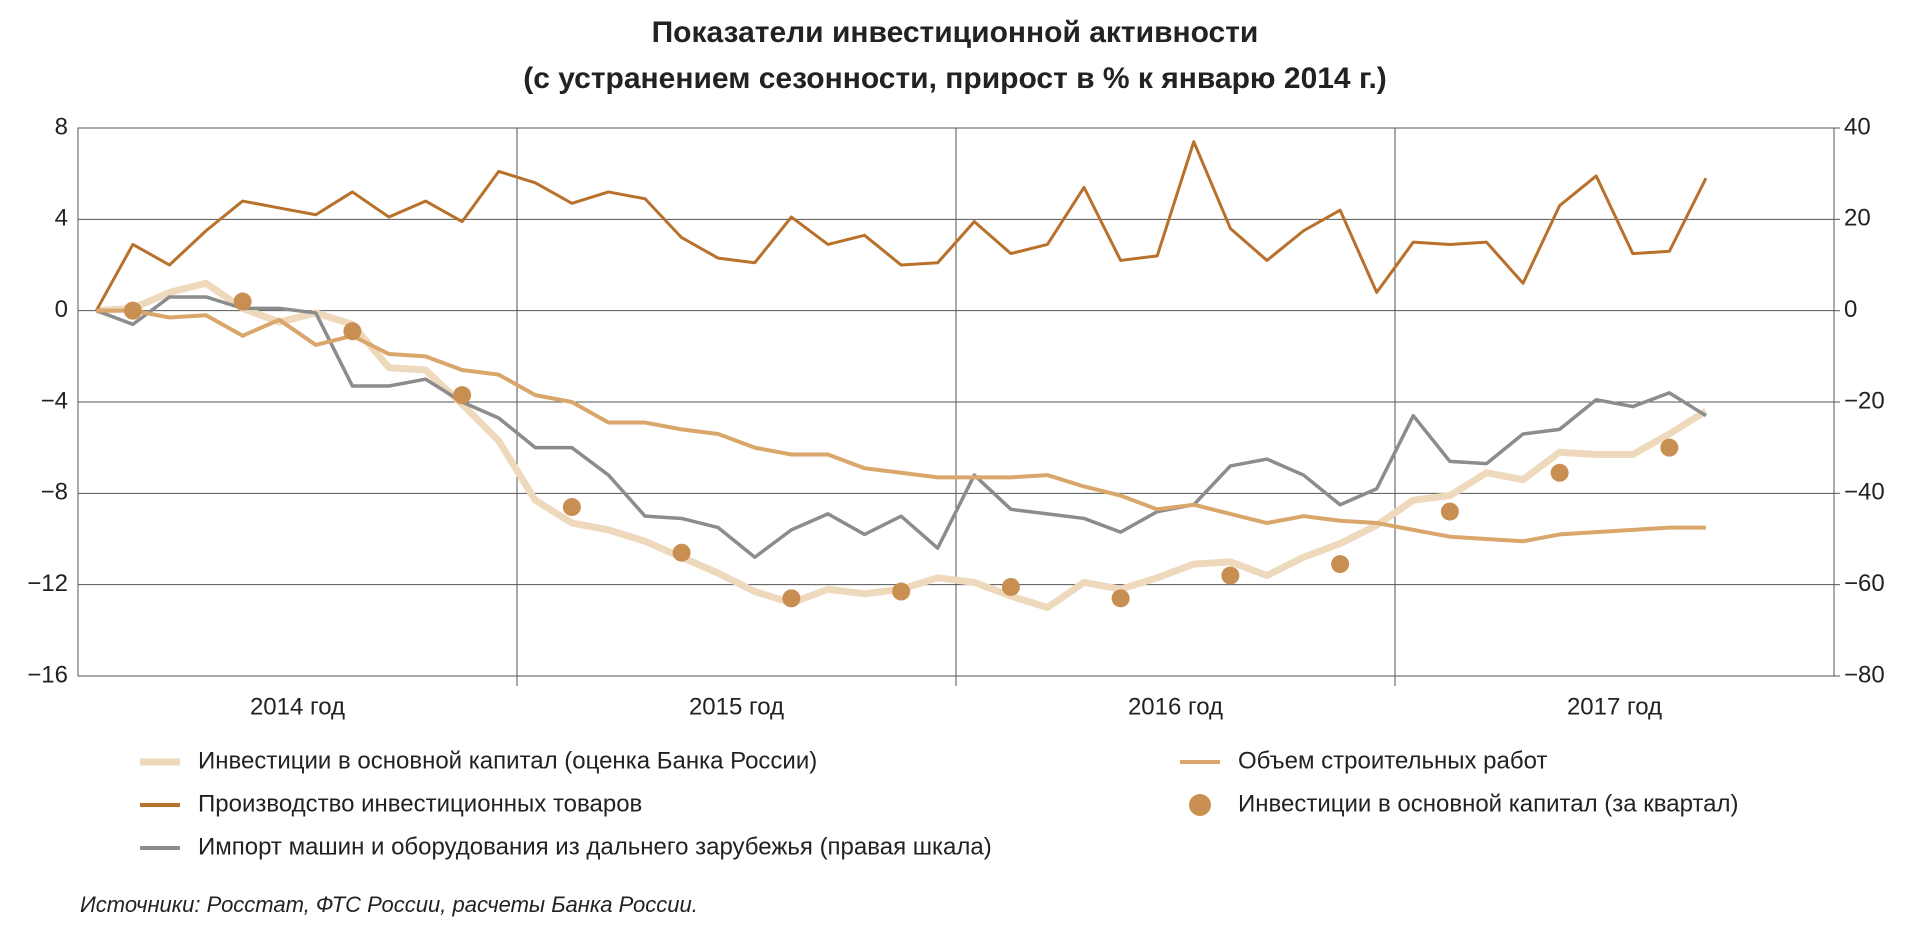  What do you see at coordinates (1850, 309) in the screenshot?
I see `y2-tick-label: 0` at bounding box center [1850, 309].